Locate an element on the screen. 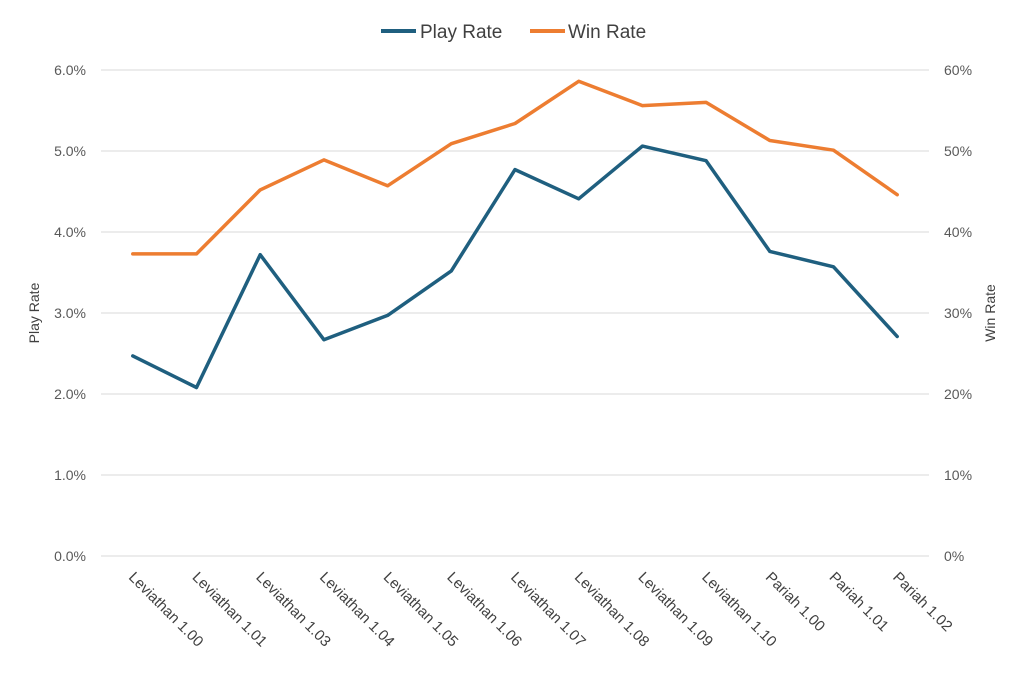  y-axis-left: 0.0% 1.0% 2.0% 3.0% 4.0% 5.0% 6.0% is located at coordinates (70, 313).